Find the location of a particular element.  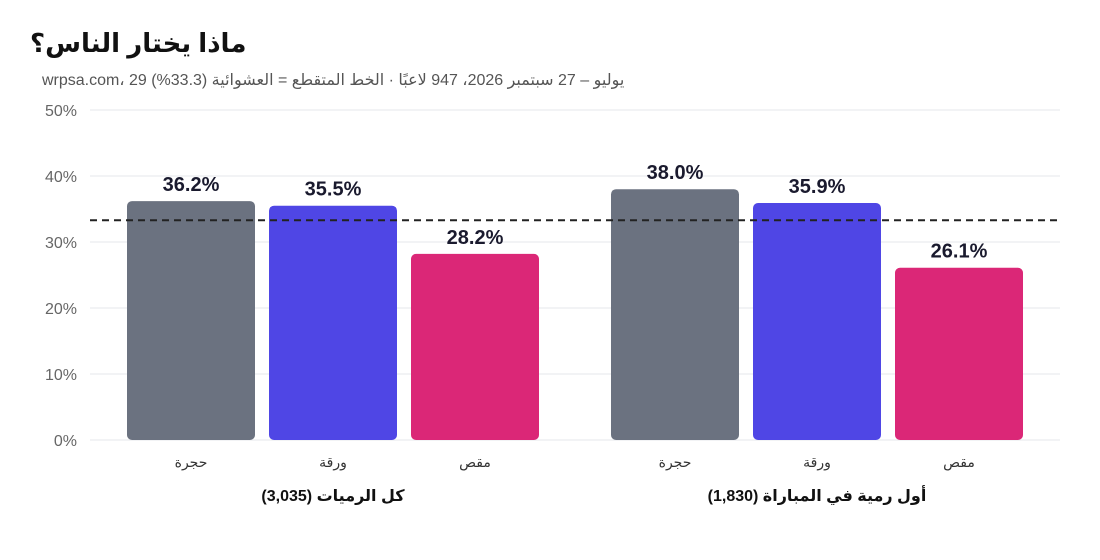

value-label: 35.9% is located at coordinates (817, 187).